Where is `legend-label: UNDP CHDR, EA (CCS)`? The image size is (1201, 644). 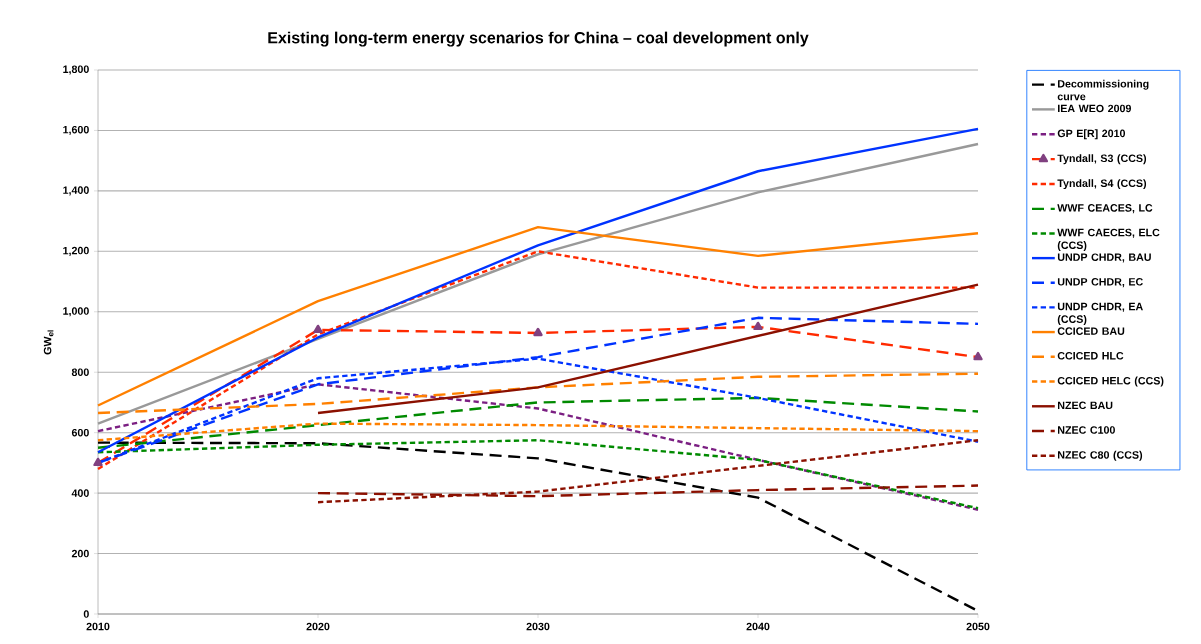 legend-label: UNDP CHDR, EA (CCS) is located at coordinates (1100, 314).